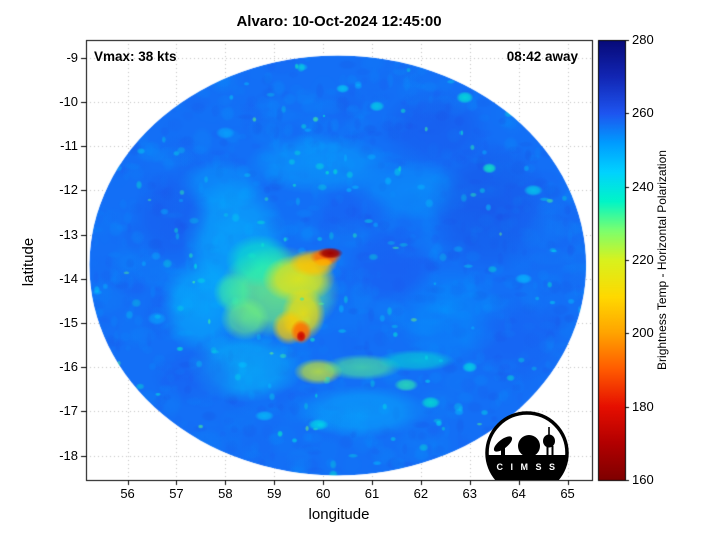 This screenshot has height=540, width=720. Describe the element at coordinates (68, 455) in the screenshot. I see `y-tick-label: -18` at that location.